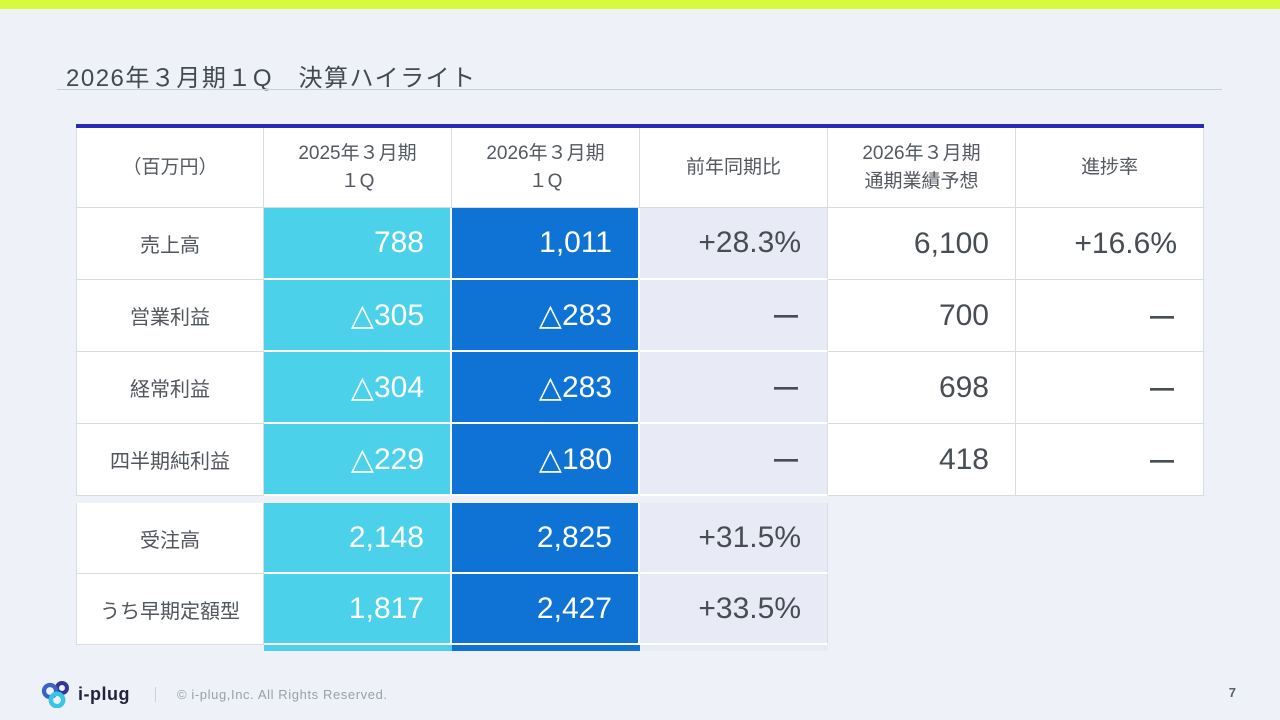 The height and width of the screenshot is (720, 1280). I want to click on value-operating-profit-progress: ー, so click(1110, 316).